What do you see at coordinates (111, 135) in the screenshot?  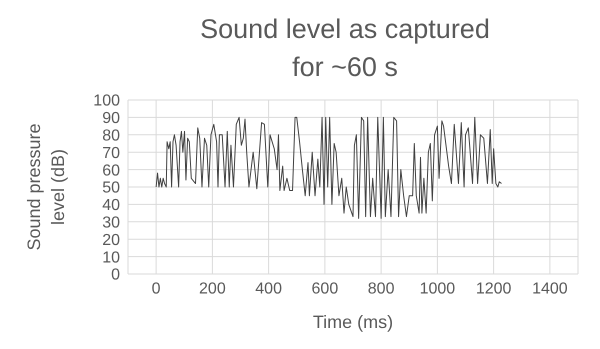 I see `y-tick-label: 80` at bounding box center [111, 135].